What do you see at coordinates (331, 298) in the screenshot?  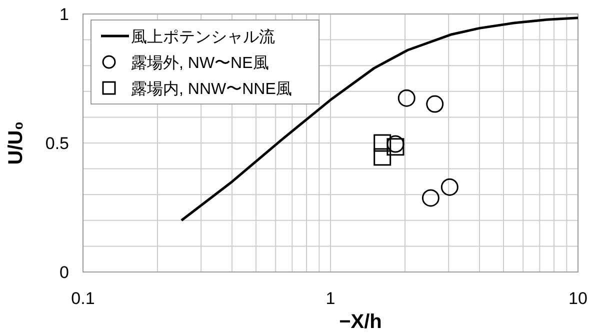 I see `x-tick-label: 1` at bounding box center [331, 298].